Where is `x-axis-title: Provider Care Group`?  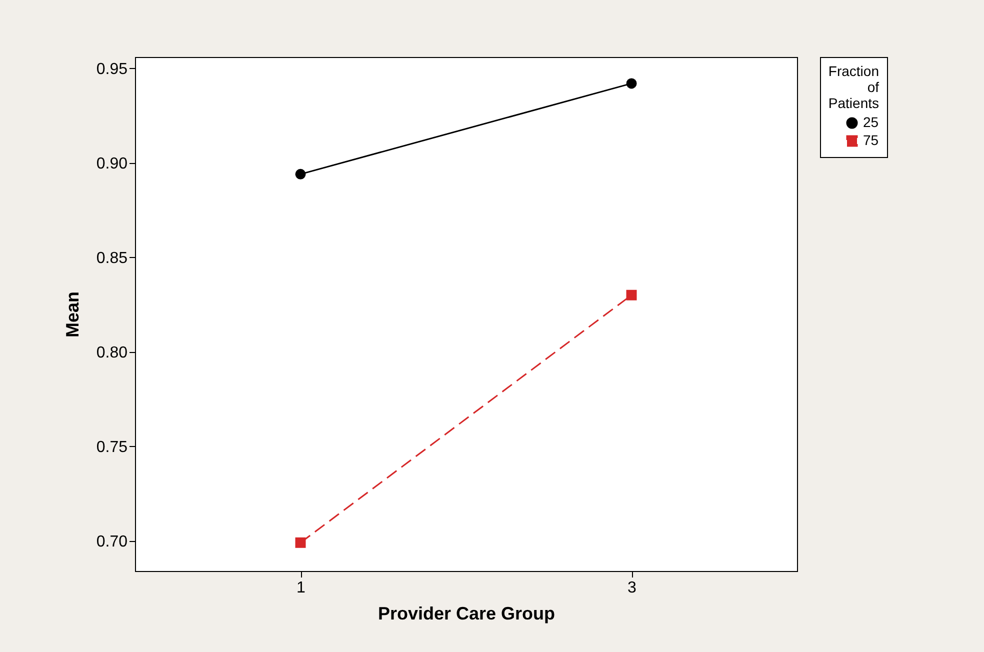
x-axis-title: Provider Care Group is located at coordinates (467, 614).